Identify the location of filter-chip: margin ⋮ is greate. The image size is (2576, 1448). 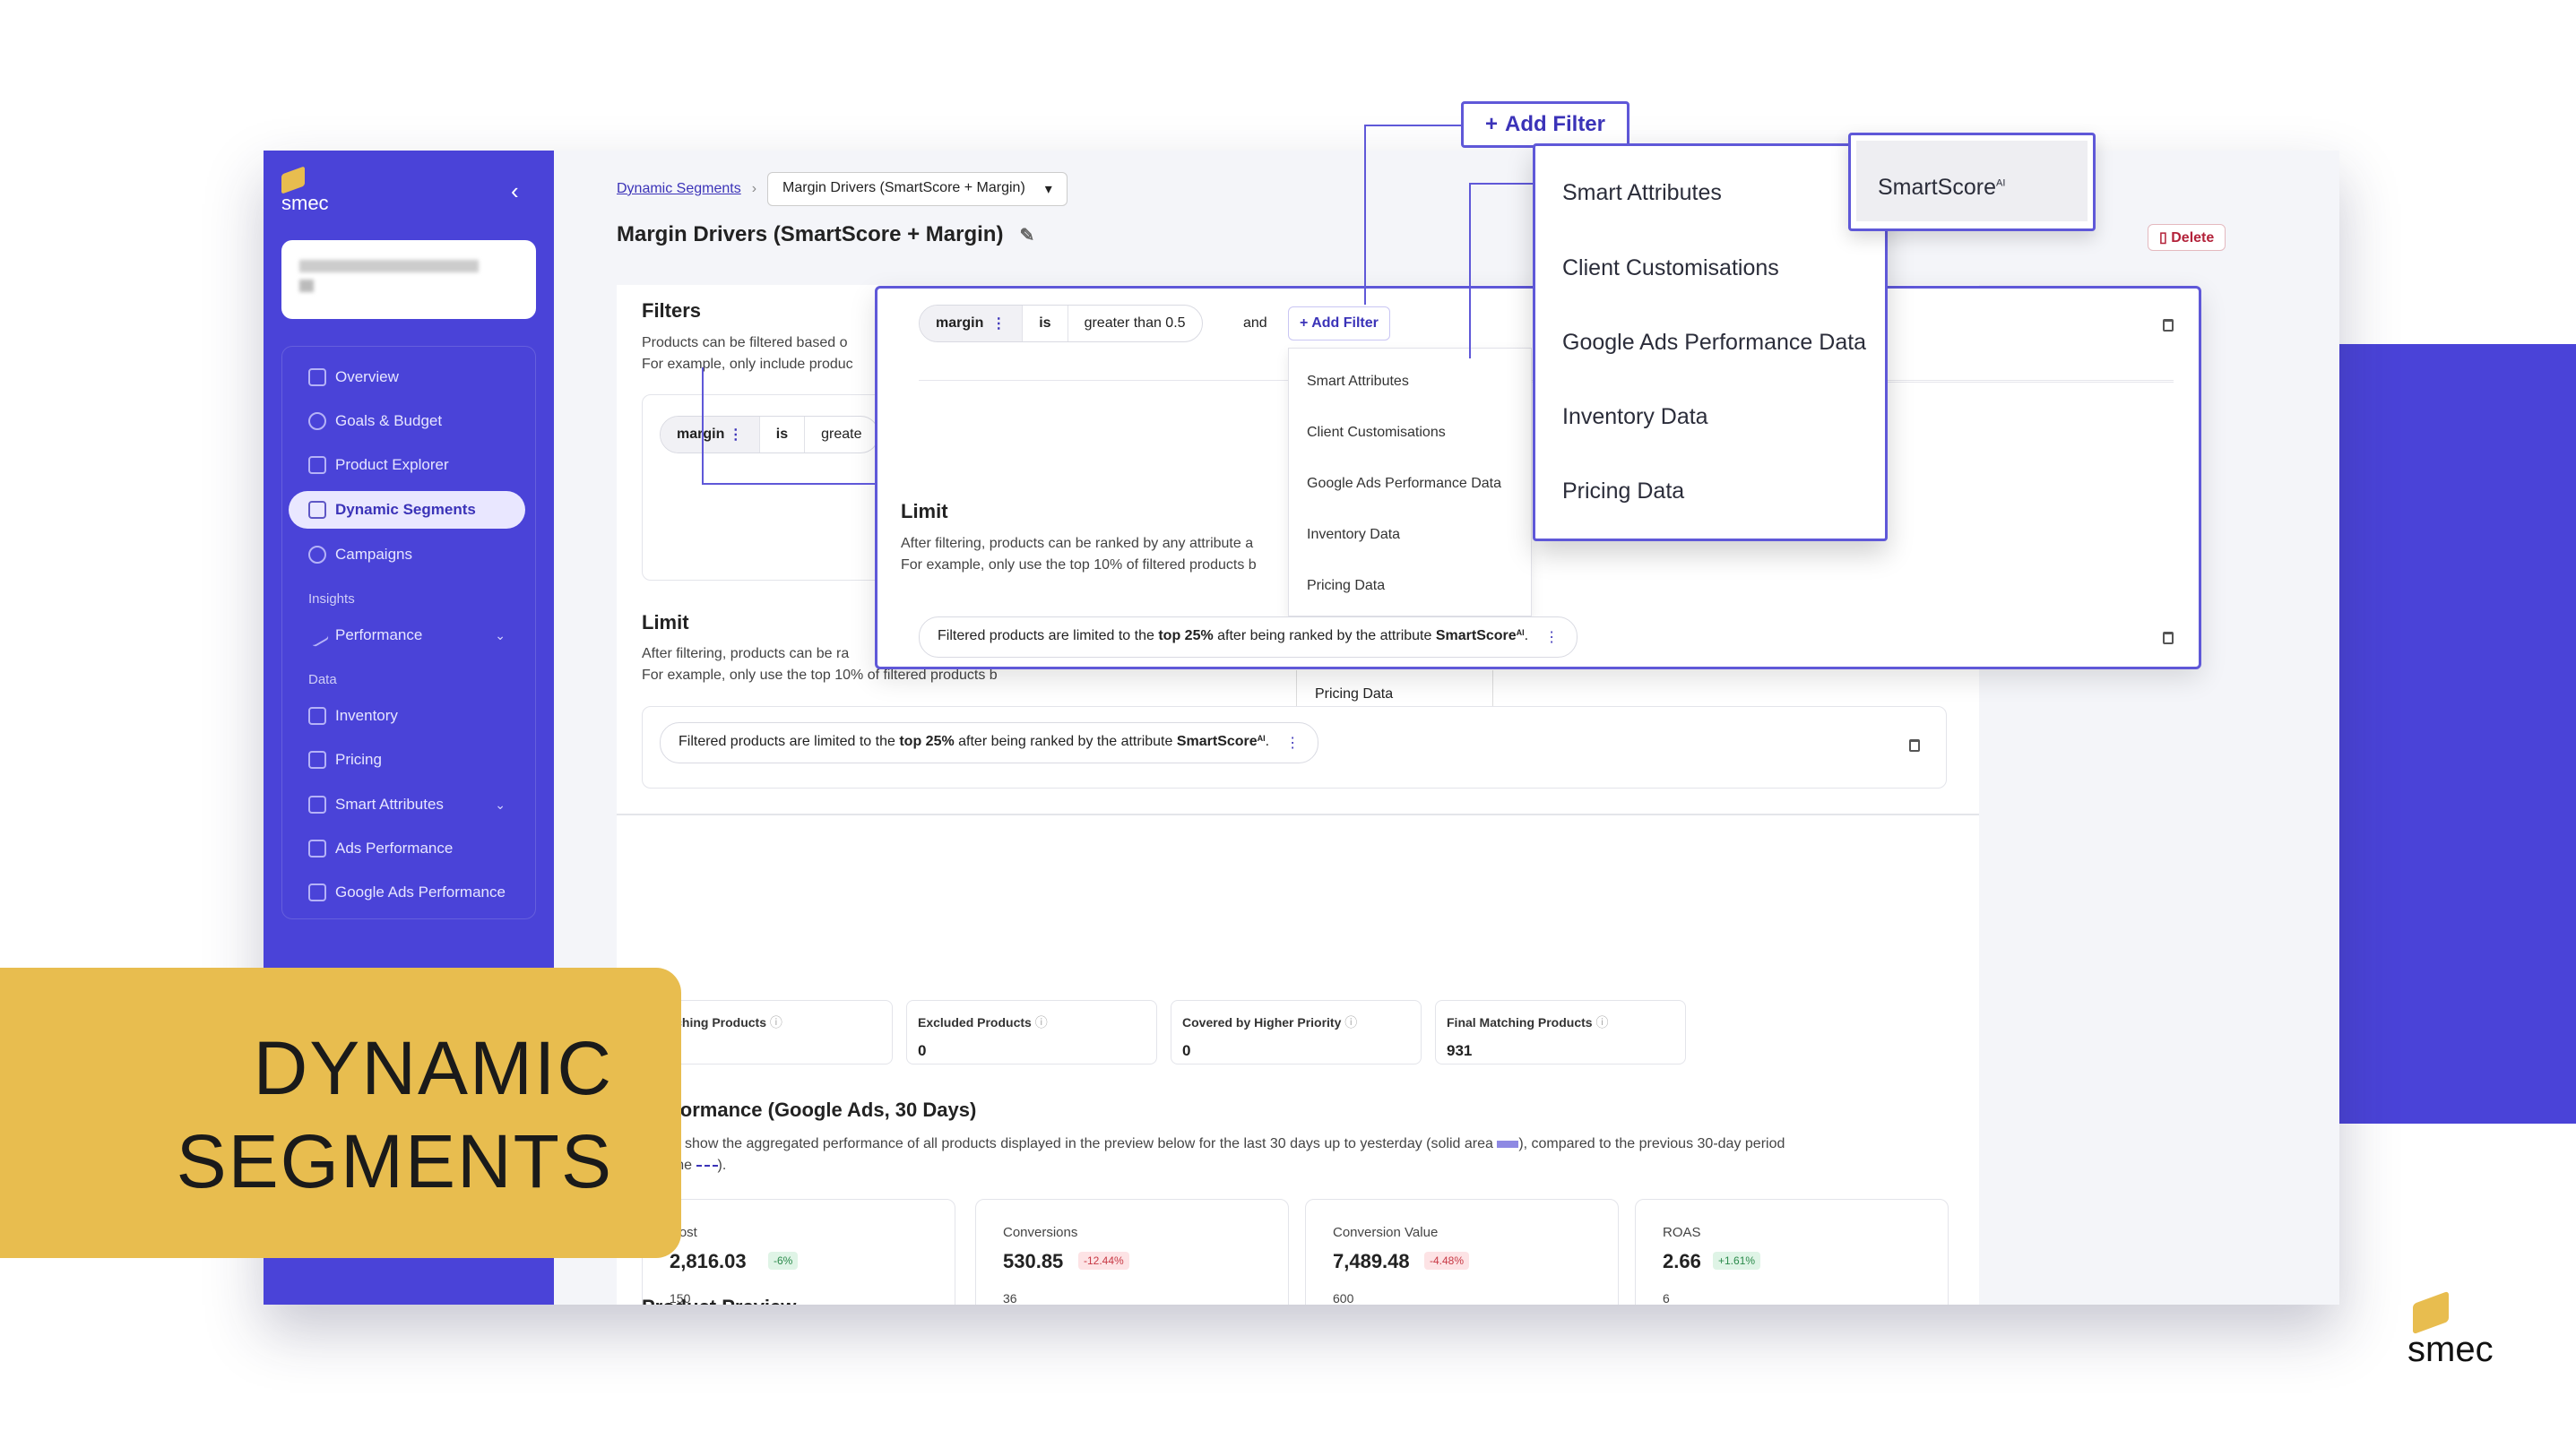
(769, 434).